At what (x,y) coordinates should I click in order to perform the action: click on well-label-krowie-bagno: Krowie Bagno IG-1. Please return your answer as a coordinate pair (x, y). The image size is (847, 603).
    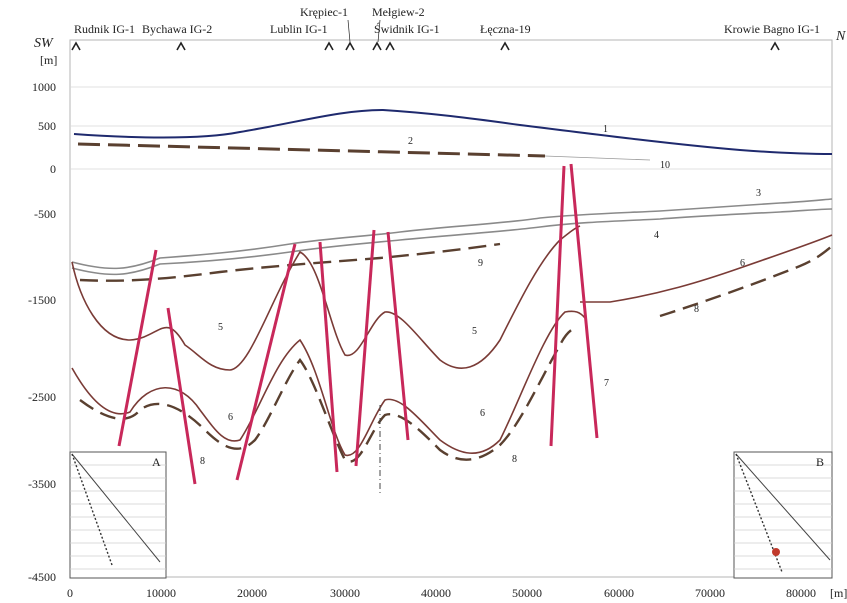
    Looking at the image, I should click on (772, 29).